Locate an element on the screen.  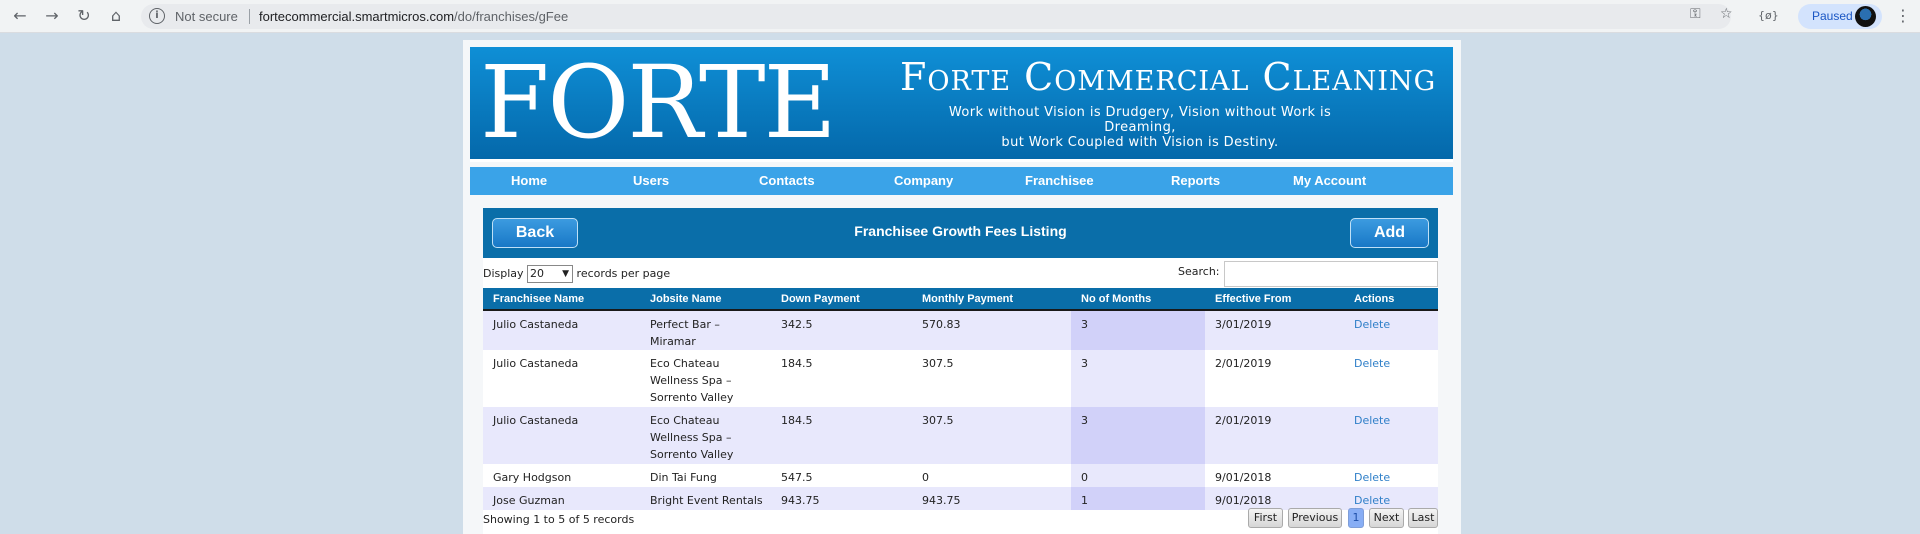
franchisee-cell: Gary Hodgson is located at coordinates (561, 475).